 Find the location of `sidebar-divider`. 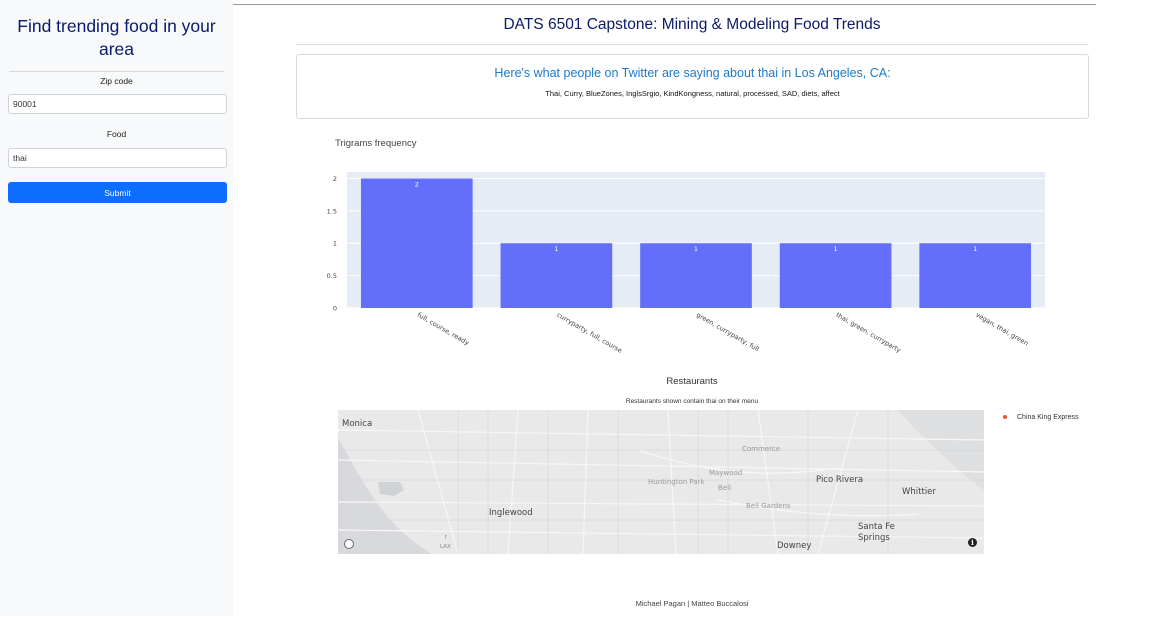

sidebar-divider is located at coordinates (116, 71).